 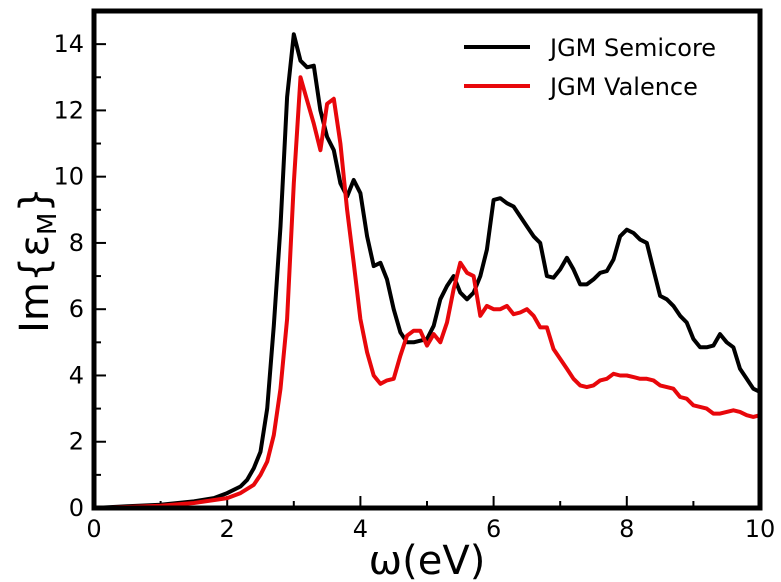 I want to click on y-tick-label: 6, so click(x=76, y=309).